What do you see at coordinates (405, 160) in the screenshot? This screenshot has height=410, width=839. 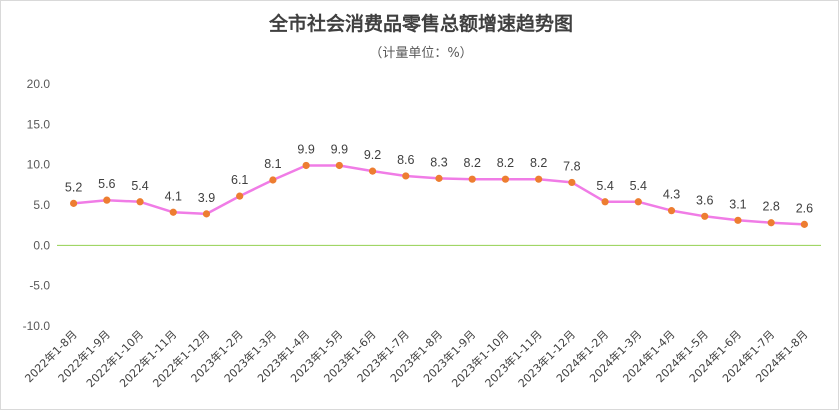 I see `data-label: 8.6` at bounding box center [405, 160].